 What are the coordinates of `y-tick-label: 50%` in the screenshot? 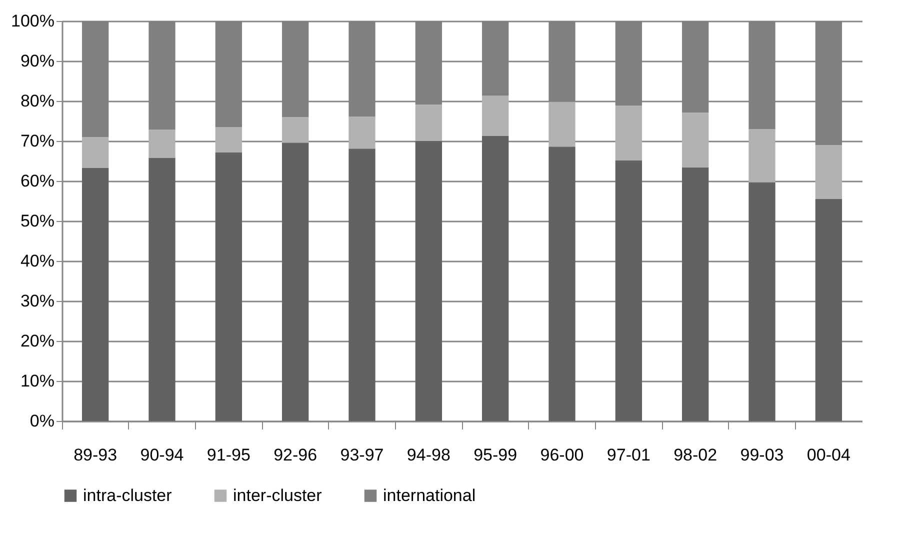 It's located at (37, 221).